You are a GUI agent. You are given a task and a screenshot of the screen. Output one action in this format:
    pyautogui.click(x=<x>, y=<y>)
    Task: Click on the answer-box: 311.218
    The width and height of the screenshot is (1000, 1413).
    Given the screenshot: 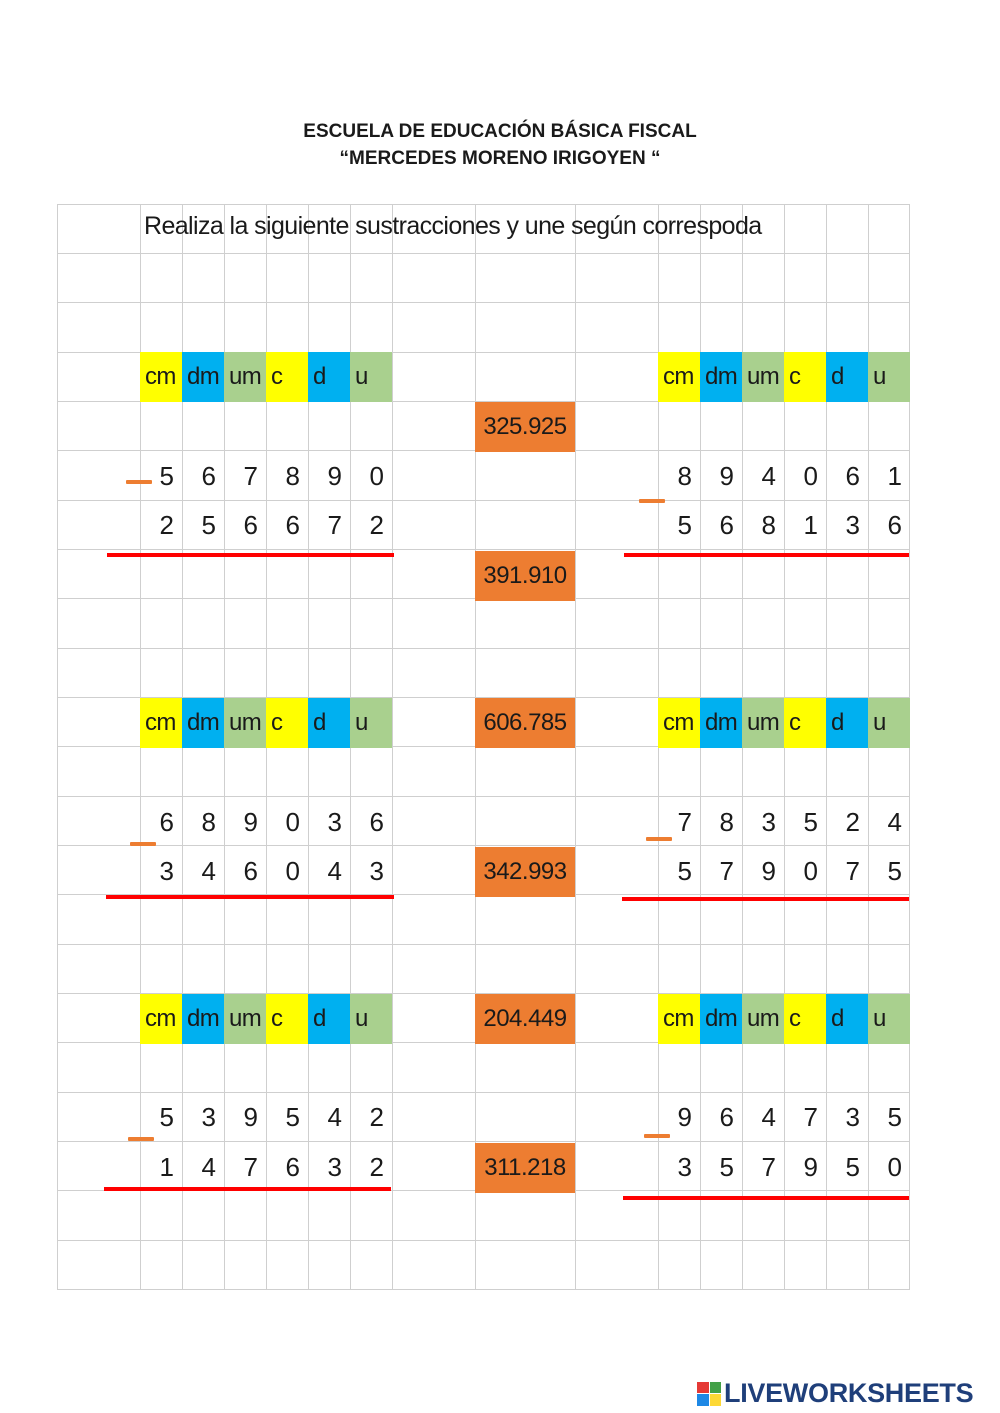 What is the action you would take?
    pyautogui.click(x=525, y=1168)
    